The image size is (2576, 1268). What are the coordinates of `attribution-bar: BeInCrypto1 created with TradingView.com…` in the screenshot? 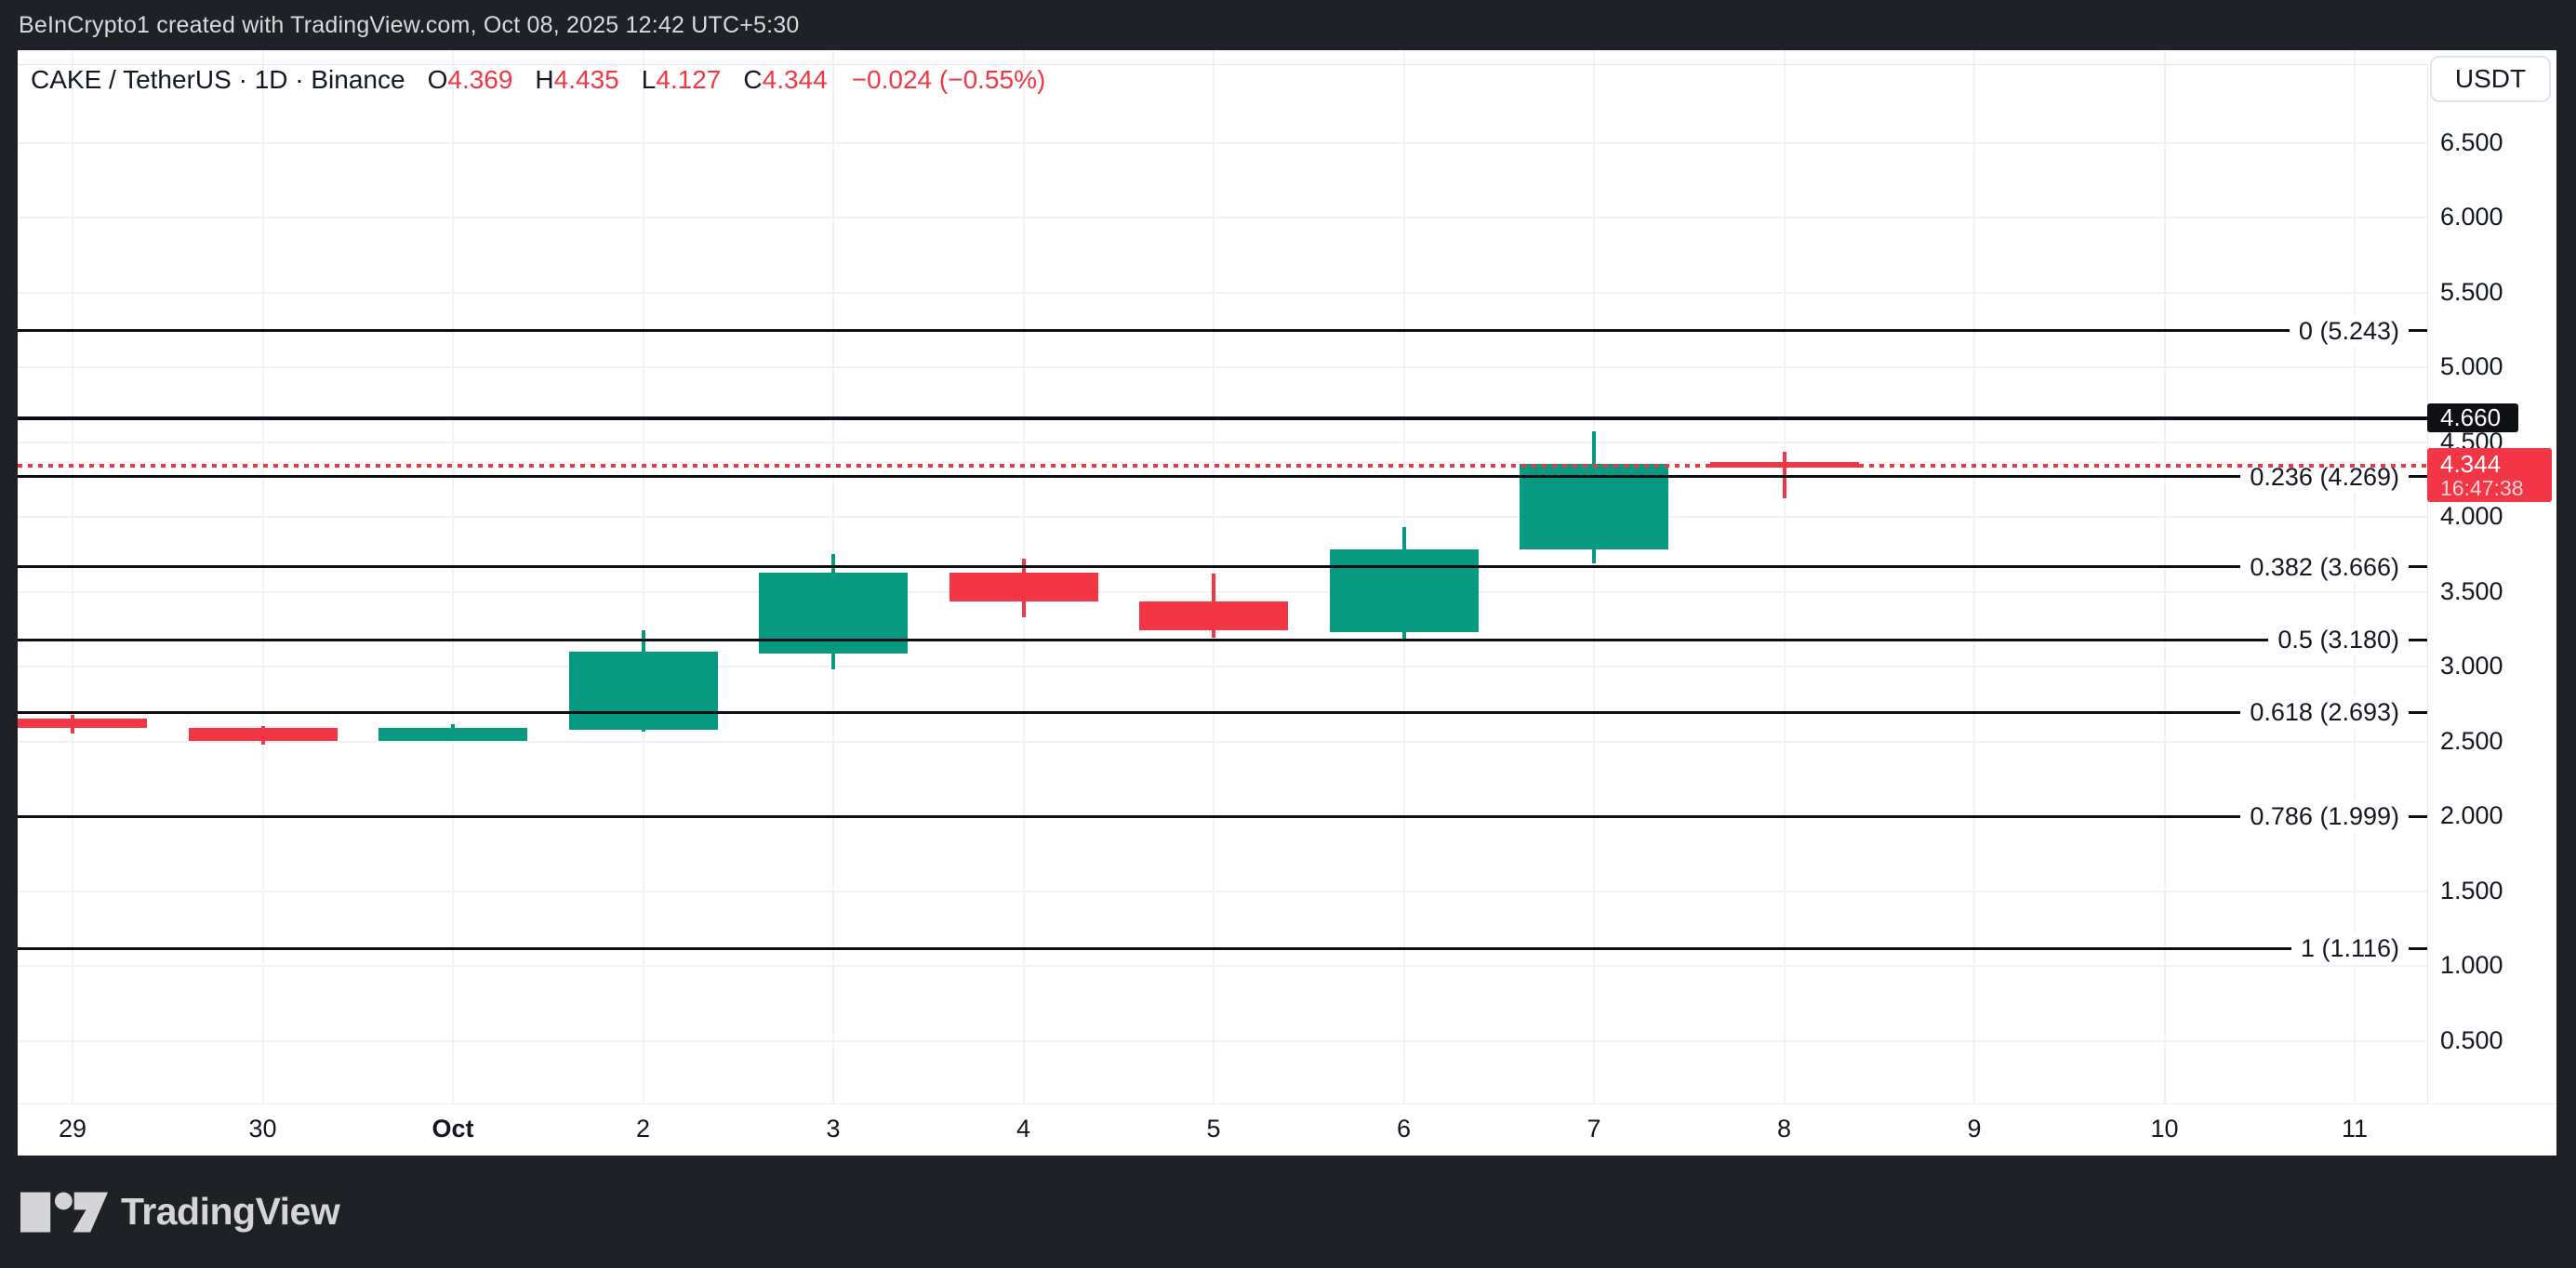 It's located at (1288, 25).